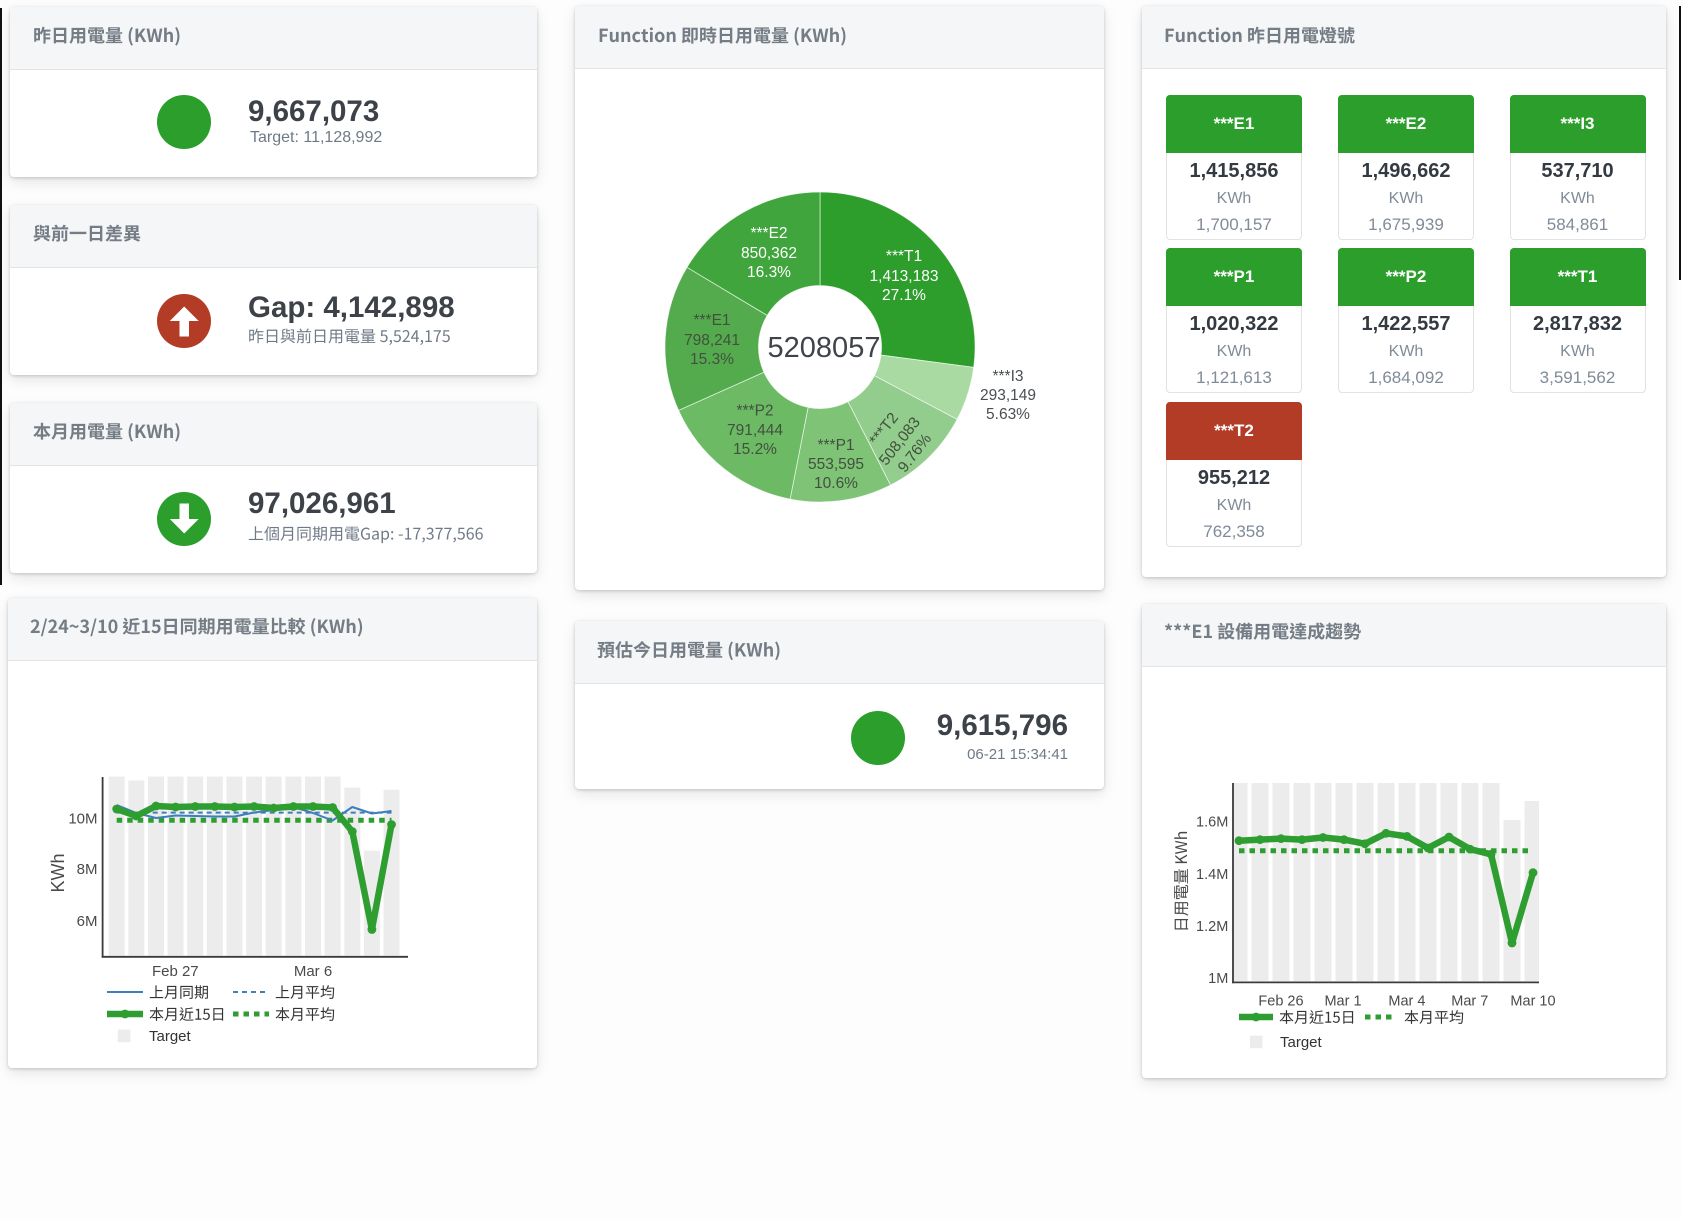 The width and height of the screenshot is (1681, 1221). I want to click on svg-text: 1,413,183, so click(904, 276).